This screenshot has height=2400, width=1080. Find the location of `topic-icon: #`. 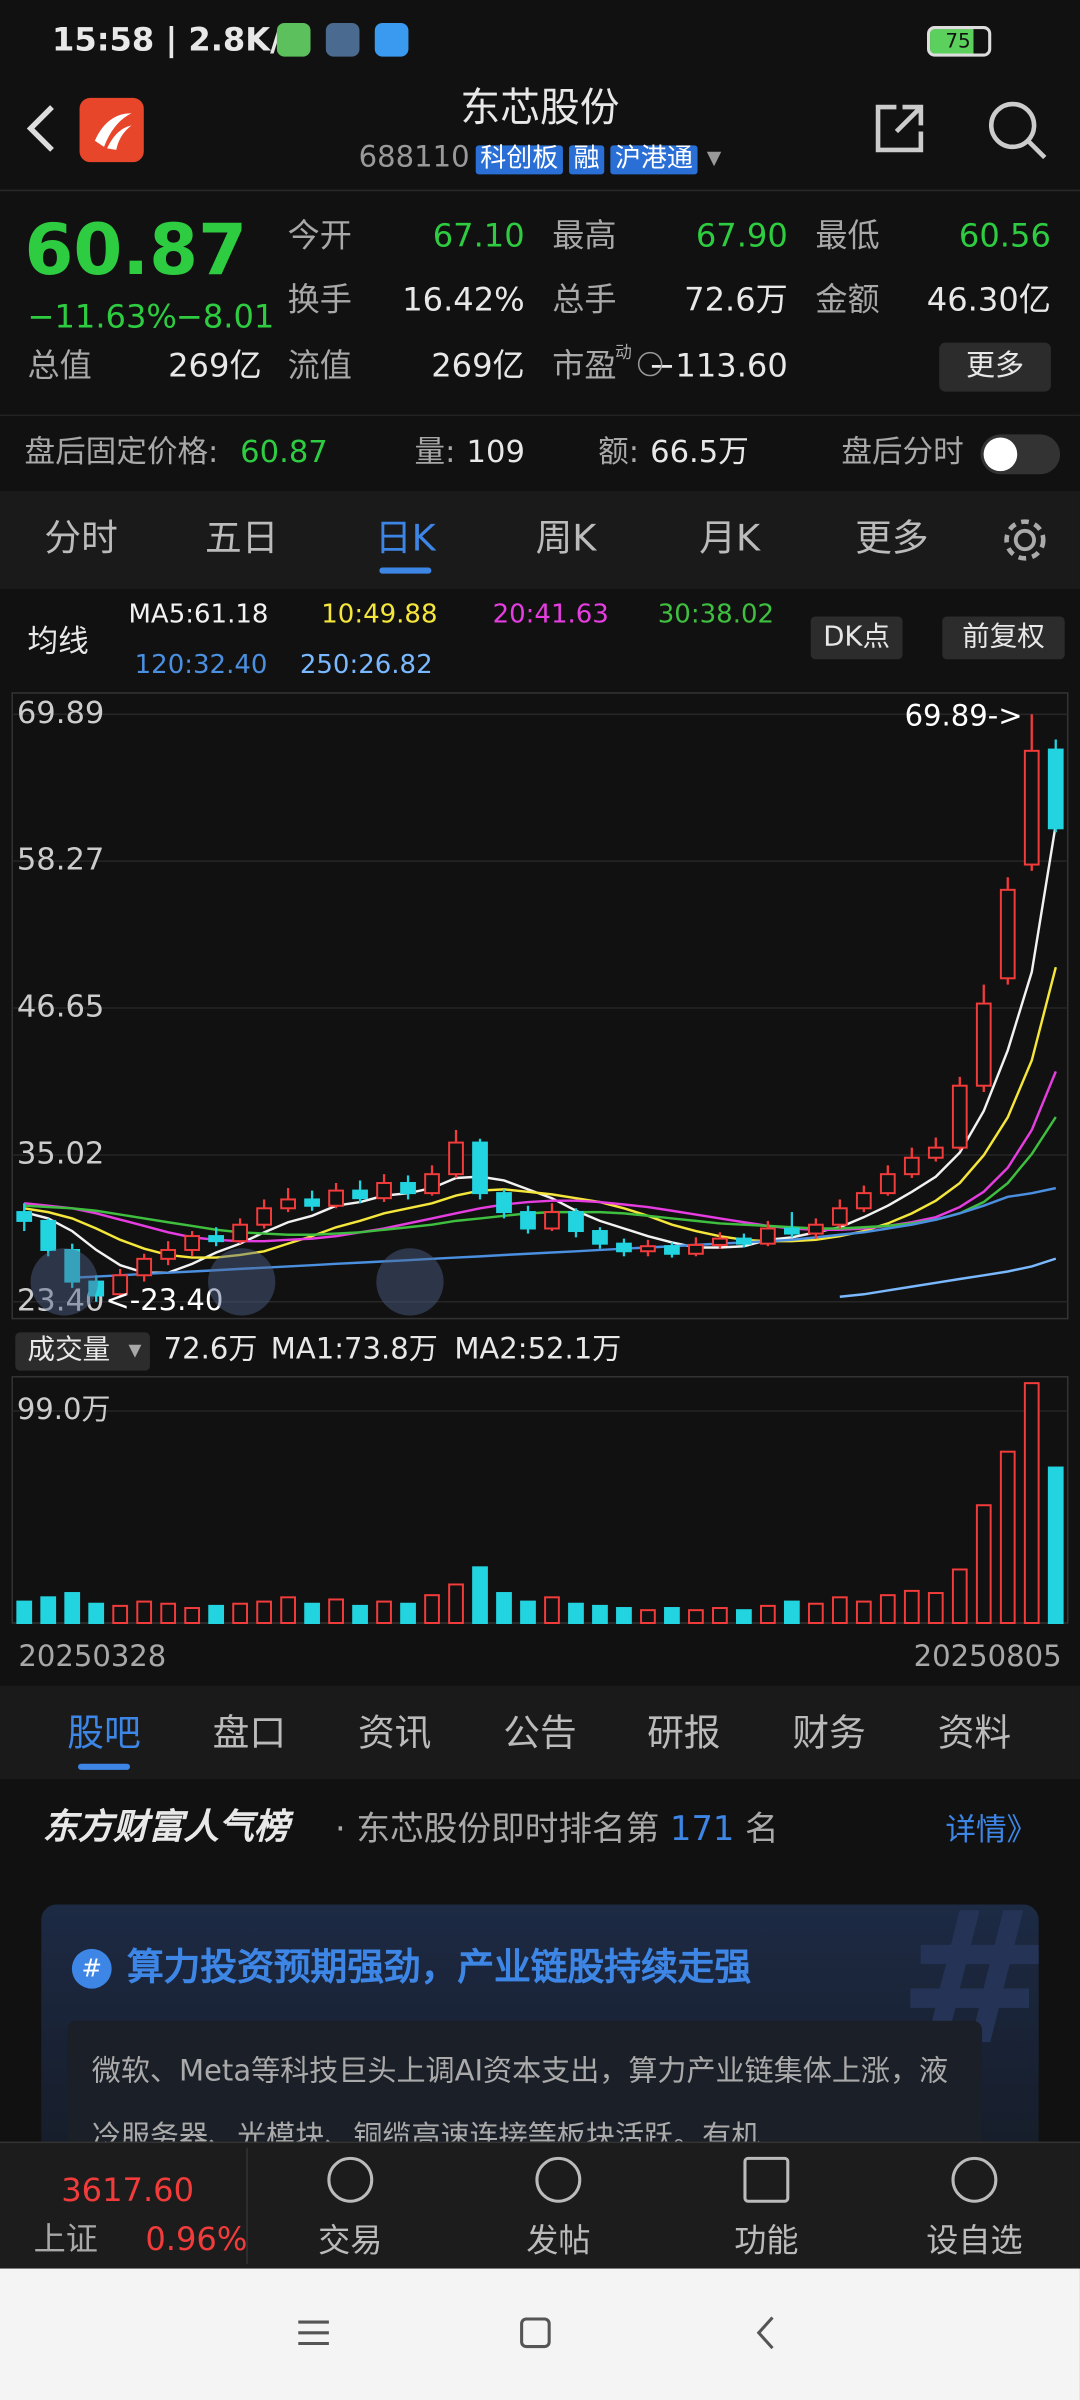

topic-icon: # is located at coordinates (91, 1968).